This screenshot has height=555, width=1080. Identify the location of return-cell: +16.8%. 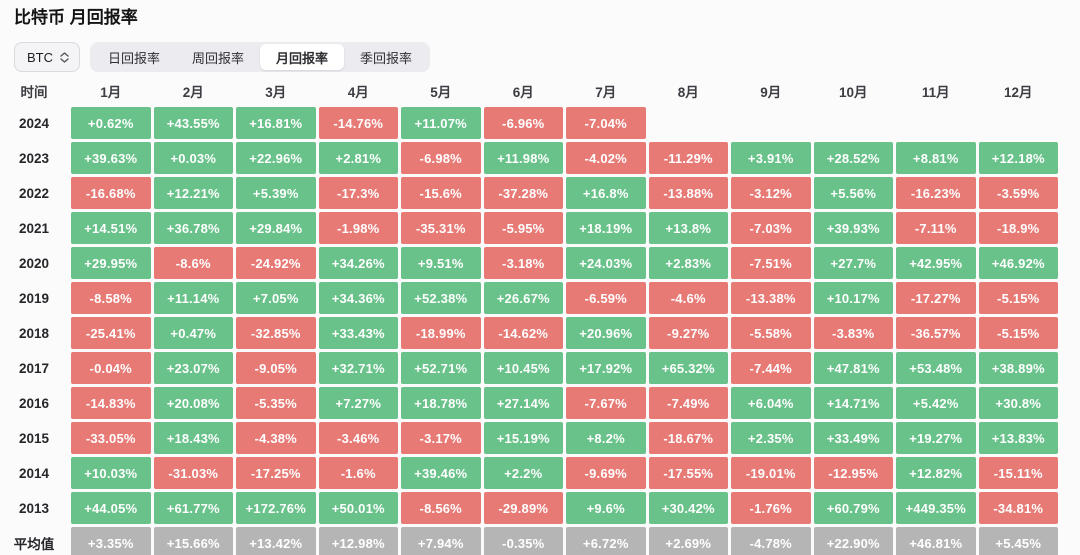
(606, 193).